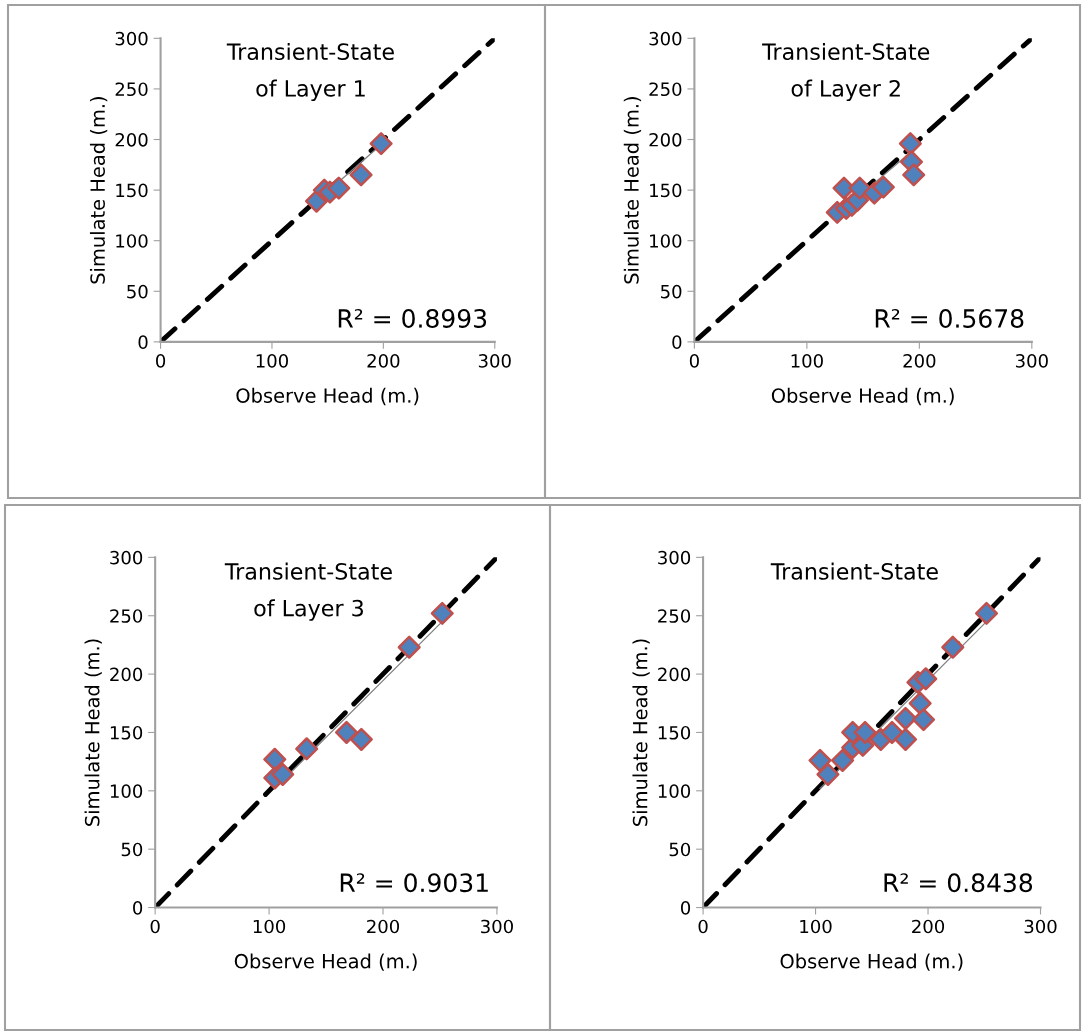  I want to click on annotation: R² = 0.5678, so click(949, 318).